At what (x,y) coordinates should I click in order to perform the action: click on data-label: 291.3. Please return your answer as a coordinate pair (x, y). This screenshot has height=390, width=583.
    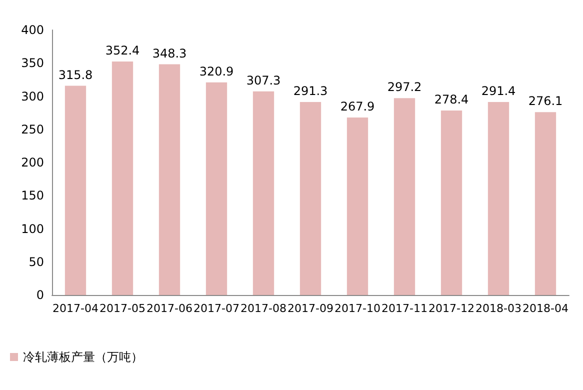
    Looking at the image, I should click on (310, 91).